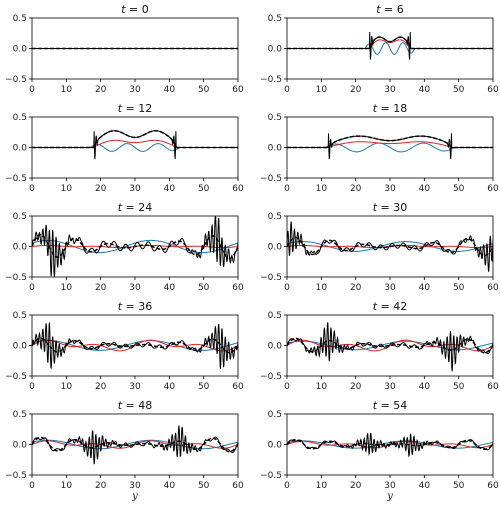  What do you see at coordinates (135, 306) in the screenshot?
I see `panel-title: t = 36` at bounding box center [135, 306].